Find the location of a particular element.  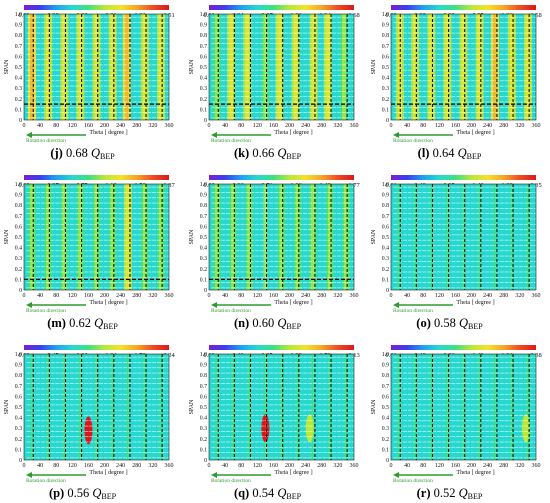

hotspot is located at coordinates (309, 428).